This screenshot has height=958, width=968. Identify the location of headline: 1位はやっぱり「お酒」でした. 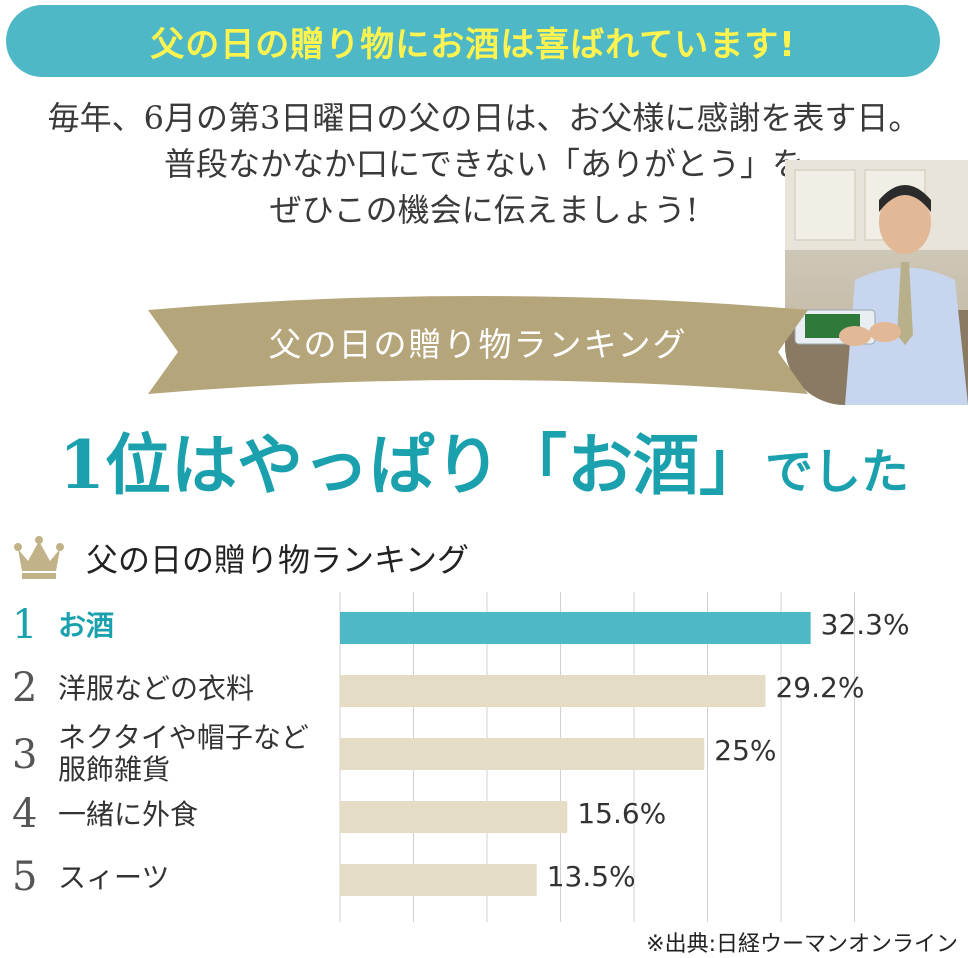
(484, 460).